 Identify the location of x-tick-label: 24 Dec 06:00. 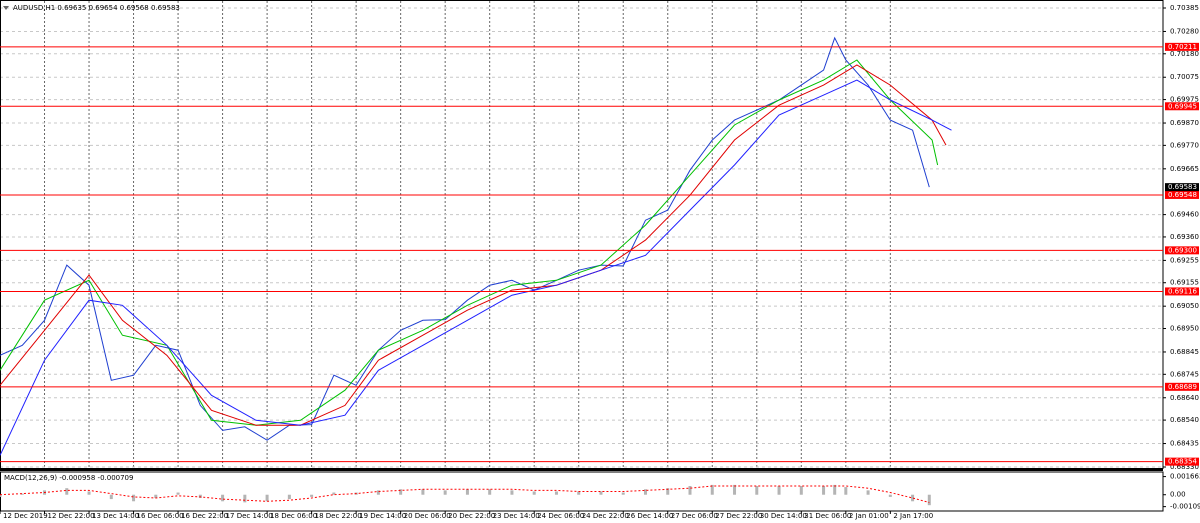
(560, 516).